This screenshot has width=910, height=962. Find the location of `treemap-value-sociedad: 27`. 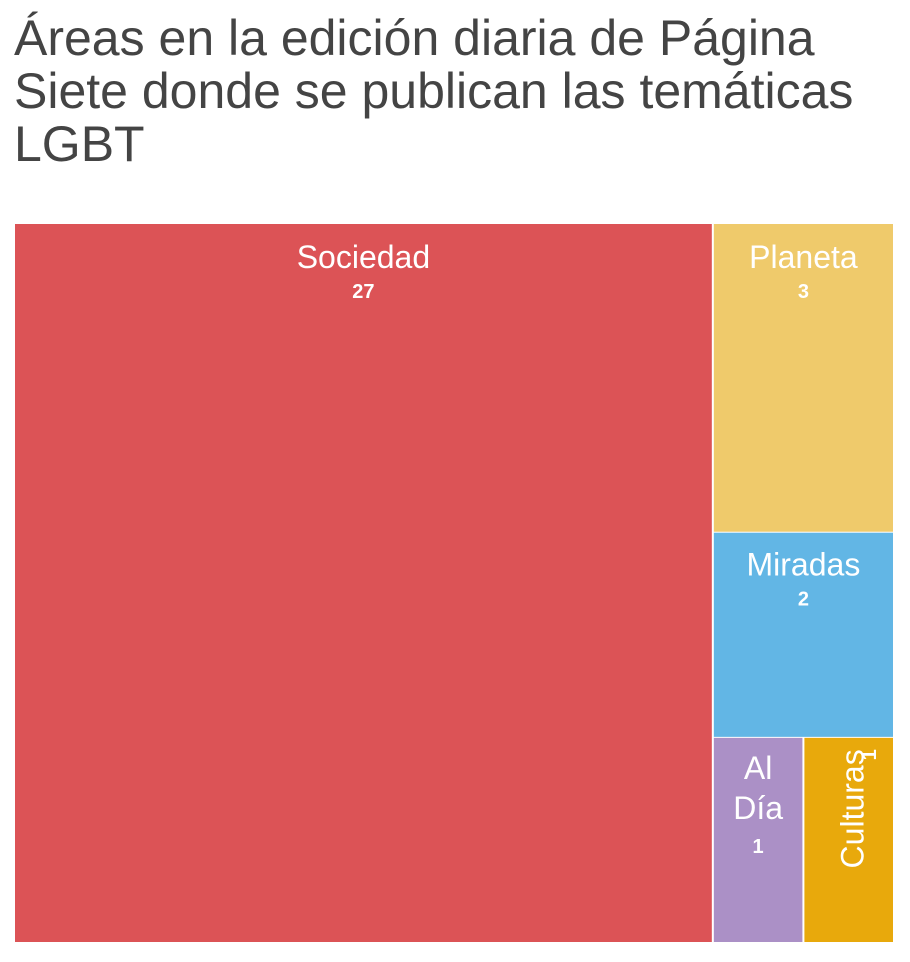

treemap-value-sociedad: 27 is located at coordinates (363, 292).